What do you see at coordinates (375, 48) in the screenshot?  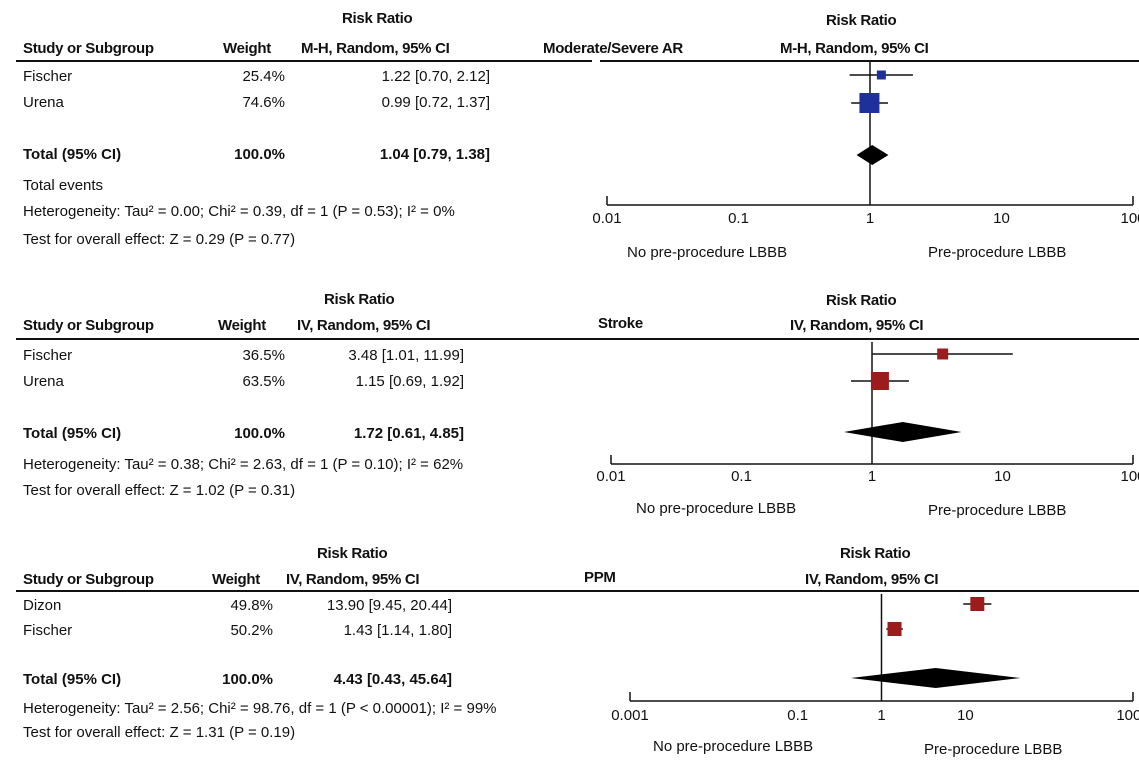 I see `column-header-method: M-H, Random, 95% CI` at bounding box center [375, 48].